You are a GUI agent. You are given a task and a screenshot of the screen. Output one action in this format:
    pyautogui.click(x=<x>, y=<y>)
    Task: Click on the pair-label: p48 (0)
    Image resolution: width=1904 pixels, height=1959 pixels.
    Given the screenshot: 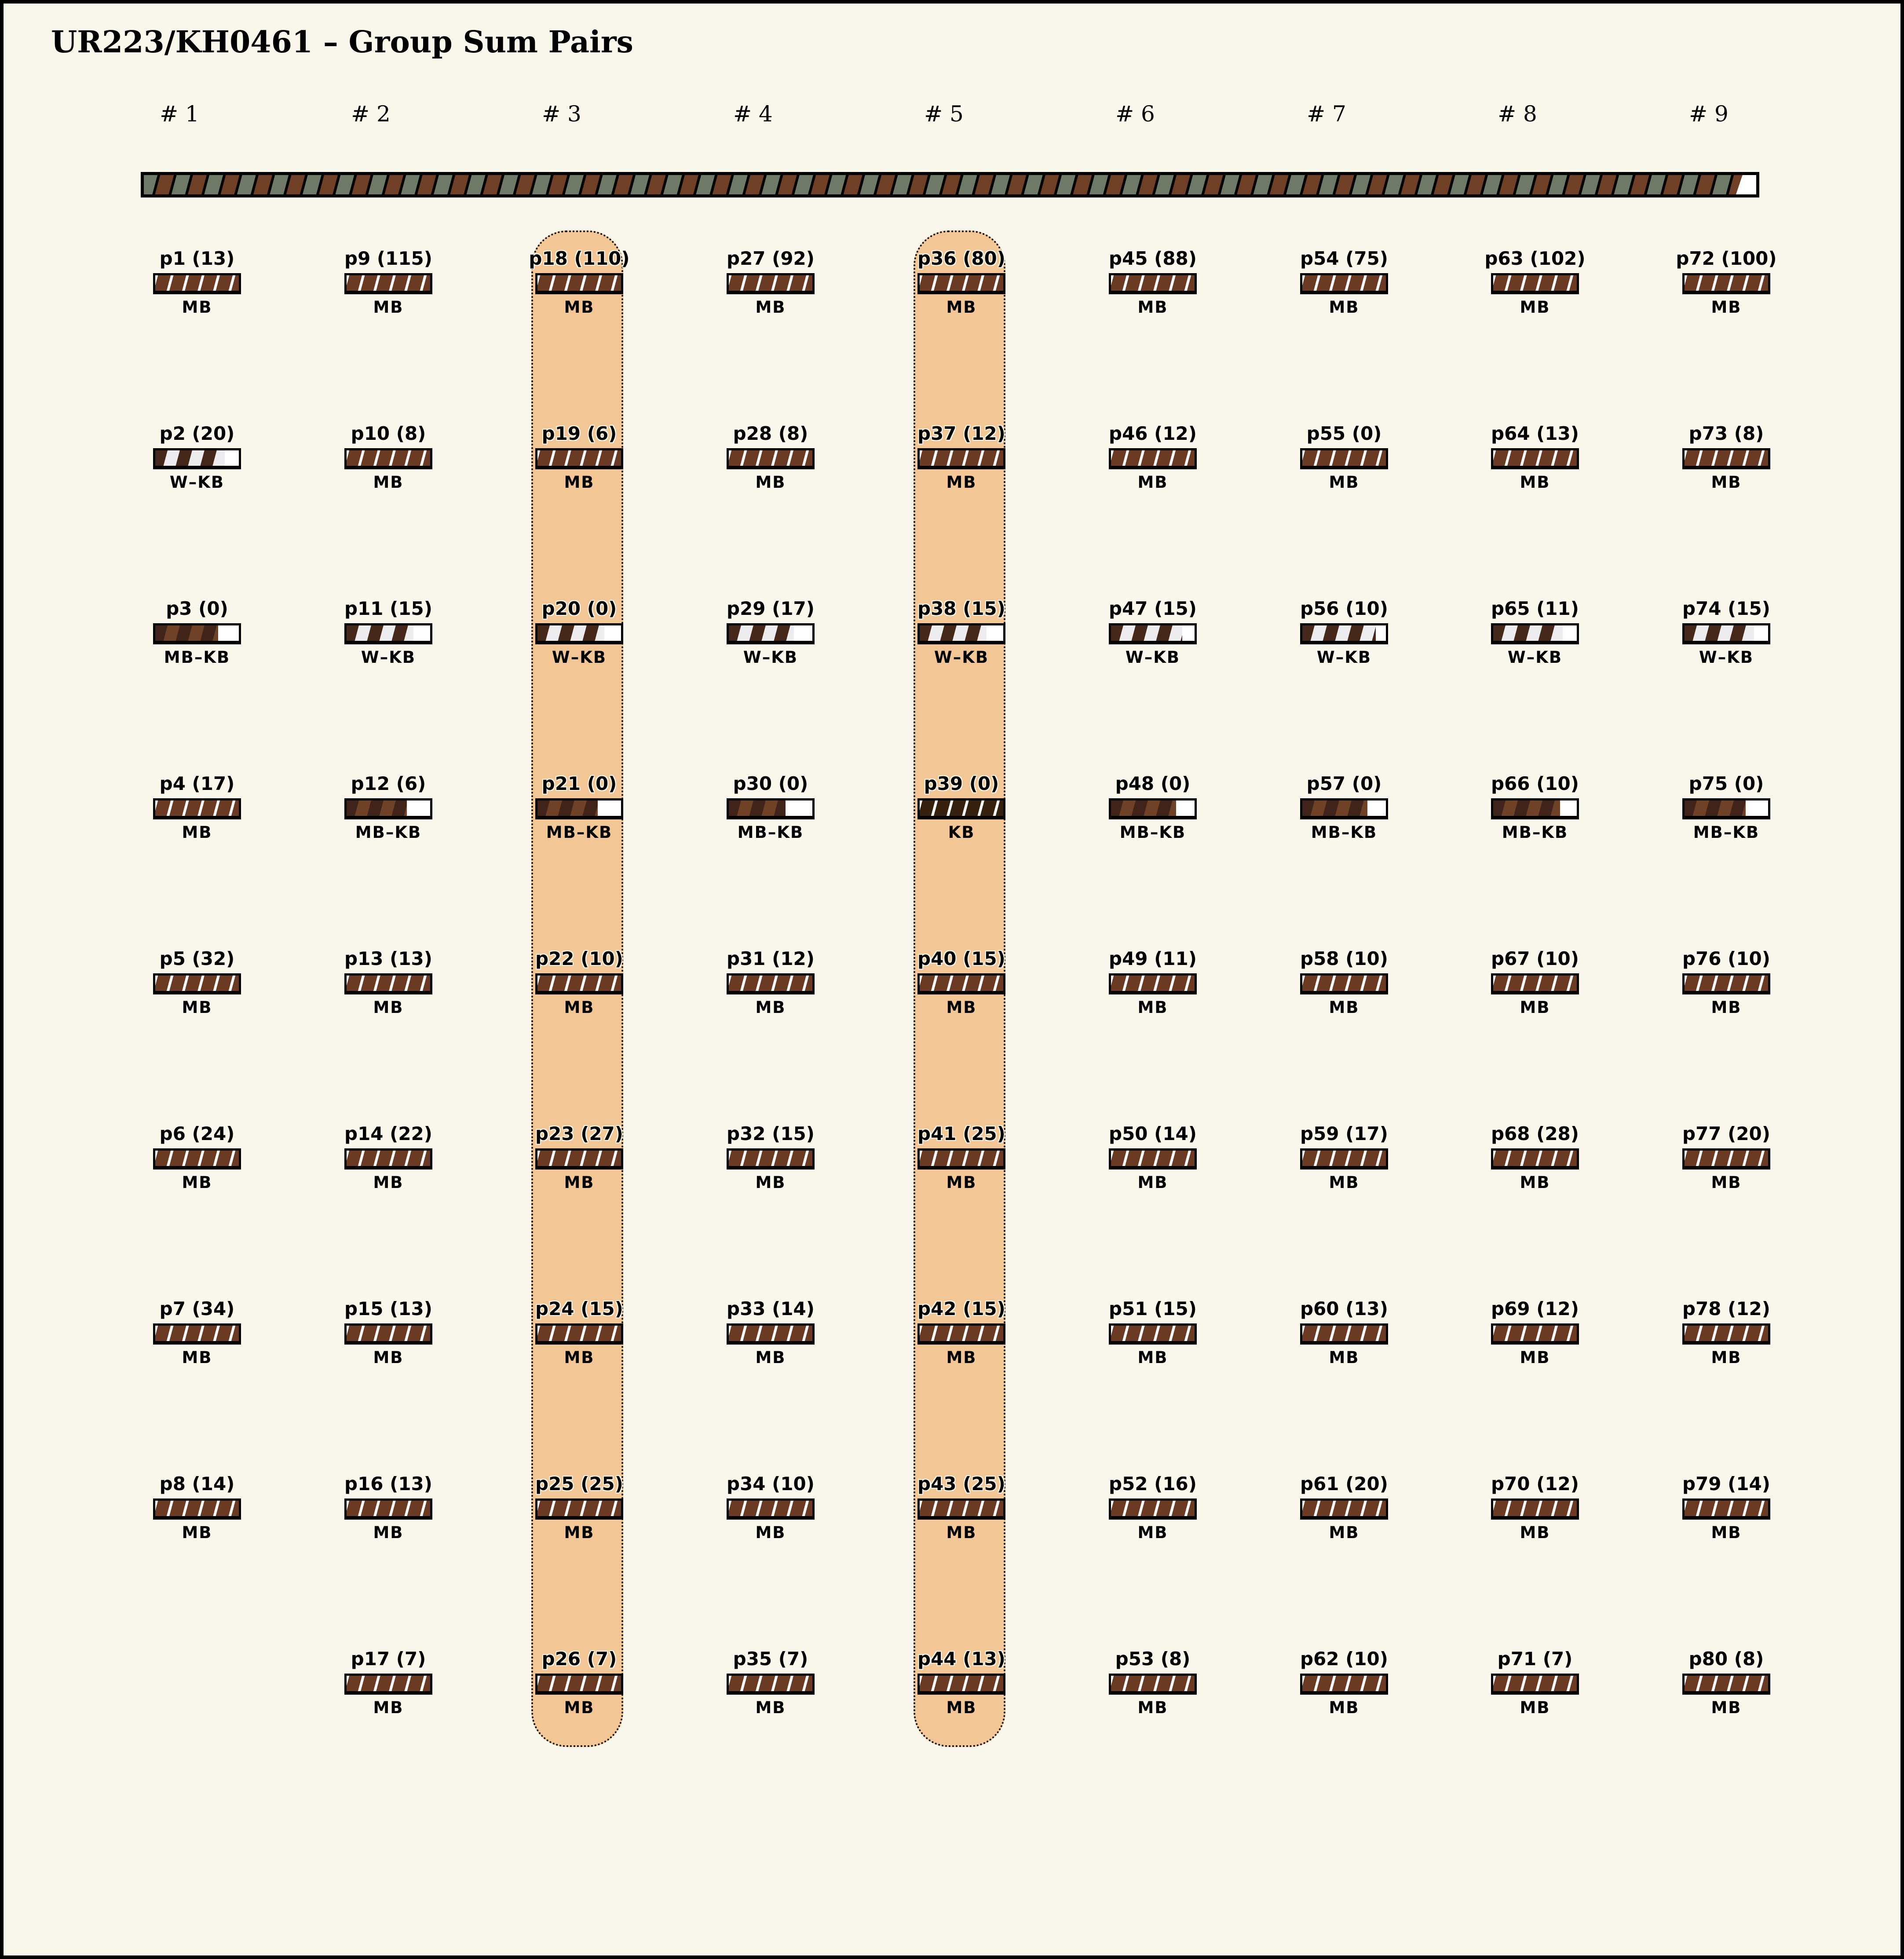 What is the action you would take?
    pyautogui.click(x=1153, y=783)
    